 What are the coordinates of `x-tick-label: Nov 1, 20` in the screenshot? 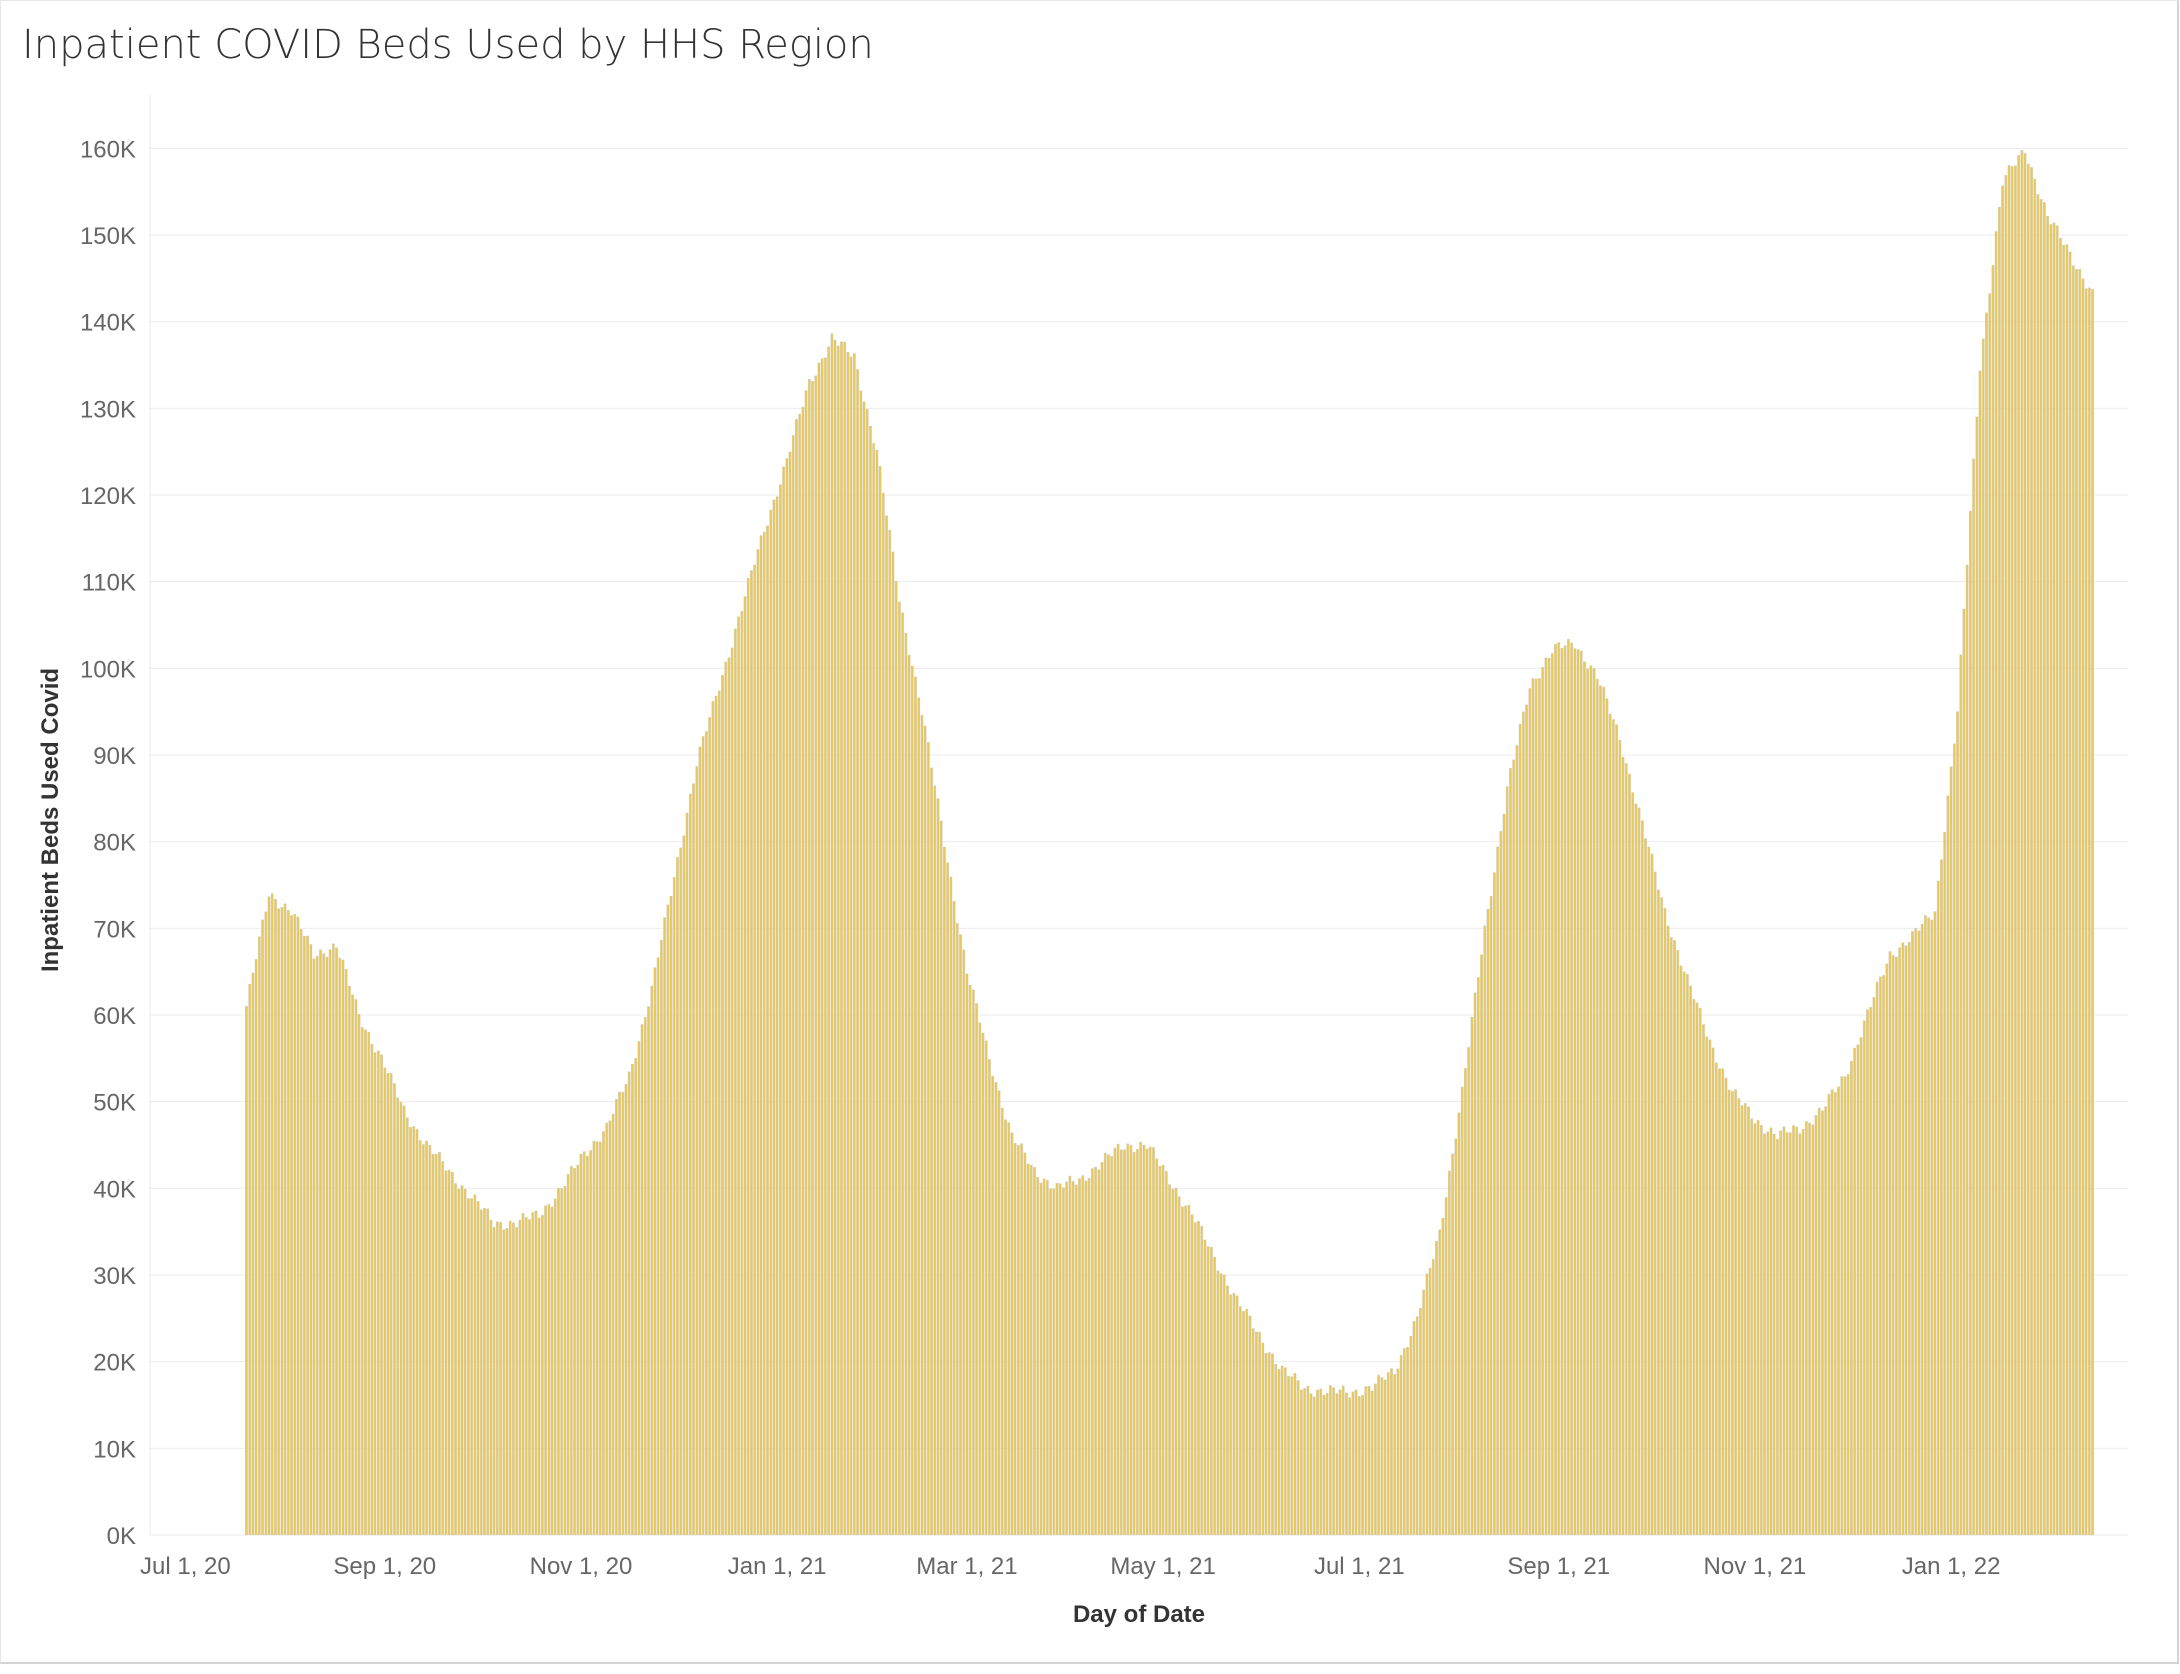 It's located at (581, 1566).